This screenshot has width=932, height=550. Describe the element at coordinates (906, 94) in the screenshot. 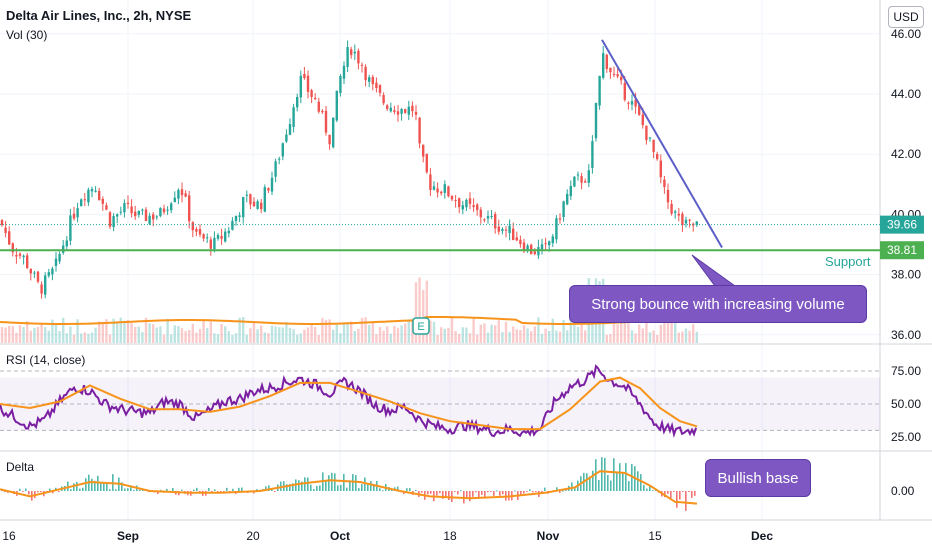

I see `price-tick-label: 44.00` at that location.